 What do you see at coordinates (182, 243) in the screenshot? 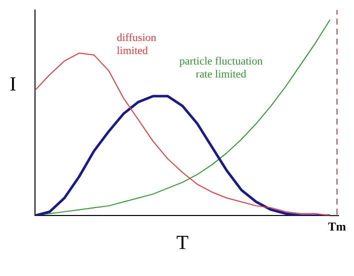
I see `x-axis-title: T` at bounding box center [182, 243].